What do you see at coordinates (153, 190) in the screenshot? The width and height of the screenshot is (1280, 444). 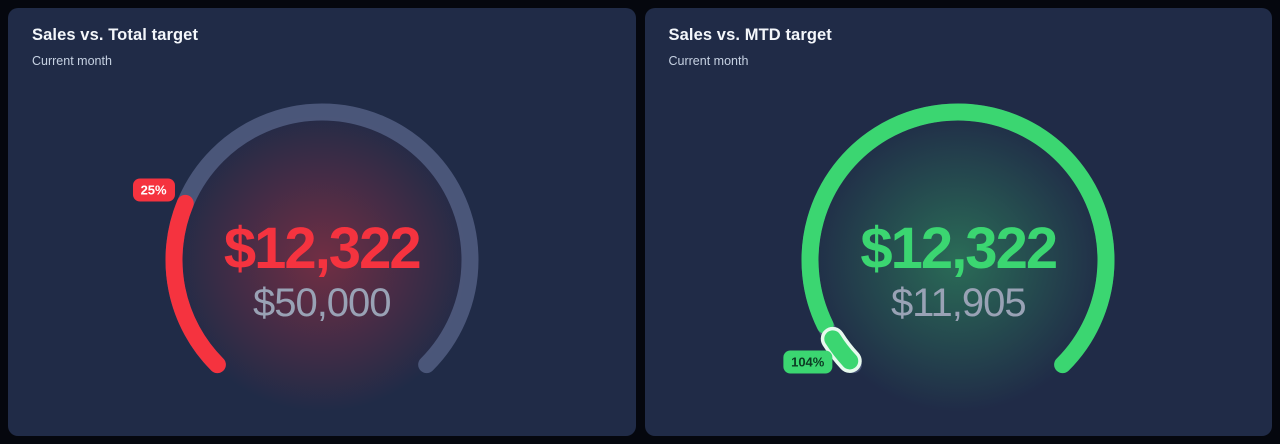 I see `percent-badge: 25%` at bounding box center [153, 190].